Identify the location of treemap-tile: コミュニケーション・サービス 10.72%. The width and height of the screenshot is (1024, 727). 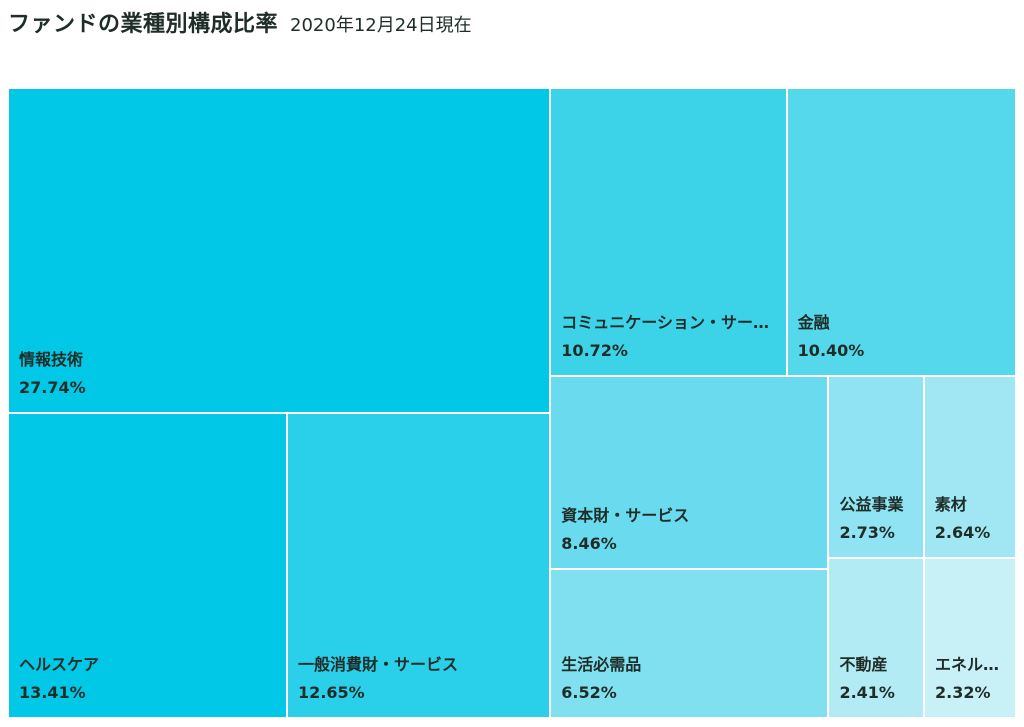
(668, 232).